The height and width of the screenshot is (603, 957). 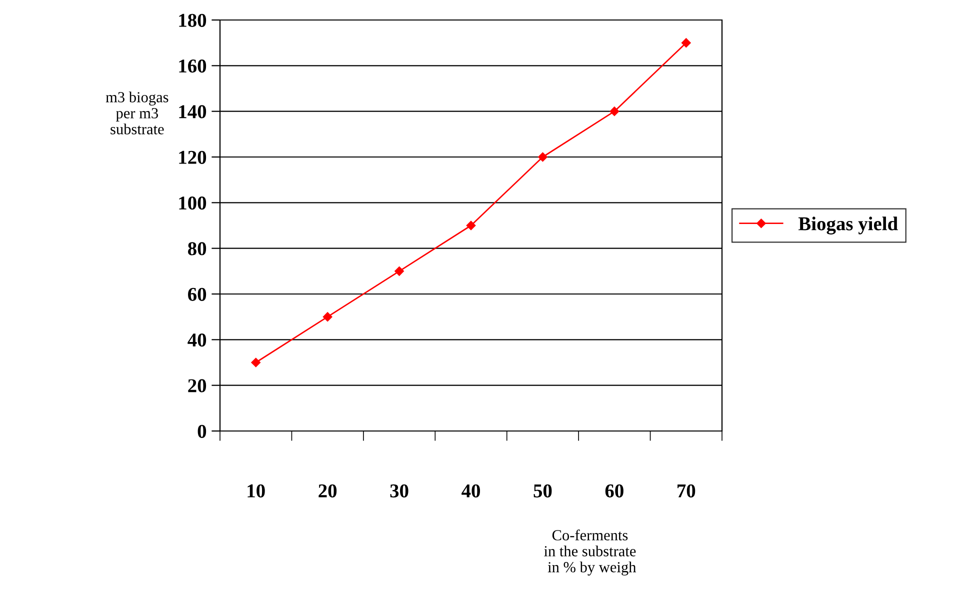 What do you see at coordinates (543, 491) in the screenshot?
I see `x-tick-label: 50` at bounding box center [543, 491].